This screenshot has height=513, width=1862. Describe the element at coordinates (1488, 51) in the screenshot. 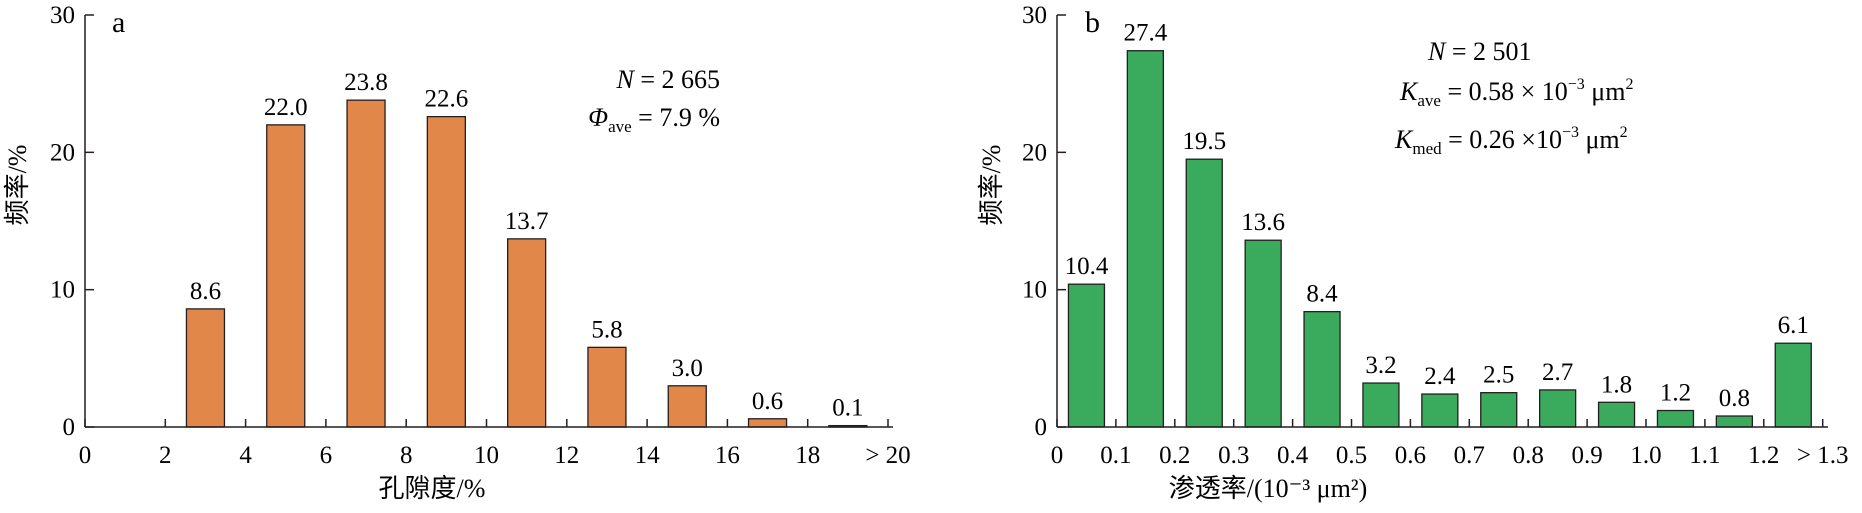

I see `n-value: = 2 501` at that location.